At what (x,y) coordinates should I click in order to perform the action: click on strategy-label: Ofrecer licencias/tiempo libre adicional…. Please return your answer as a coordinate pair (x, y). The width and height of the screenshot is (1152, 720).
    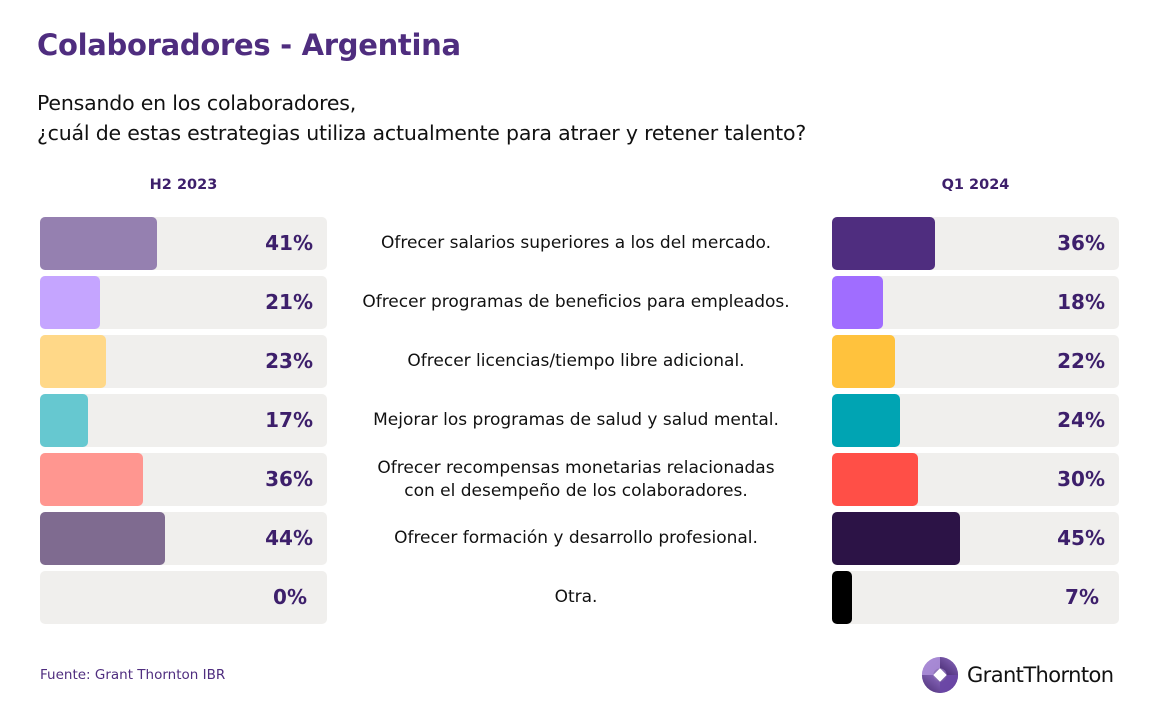
    Looking at the image, I should click on (576, 361).